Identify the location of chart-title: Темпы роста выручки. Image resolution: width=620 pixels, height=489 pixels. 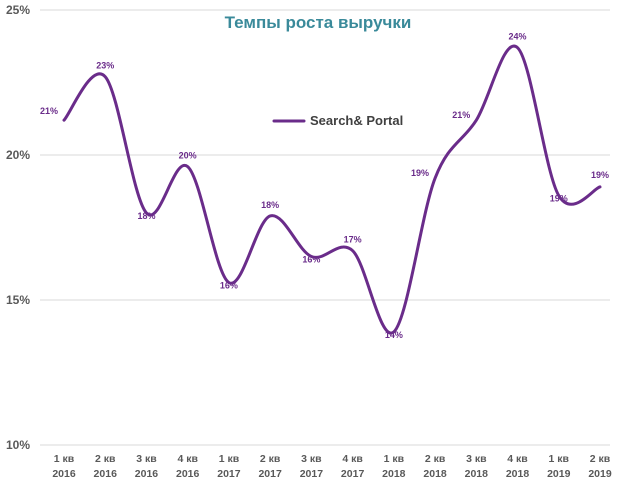
(318, 22).